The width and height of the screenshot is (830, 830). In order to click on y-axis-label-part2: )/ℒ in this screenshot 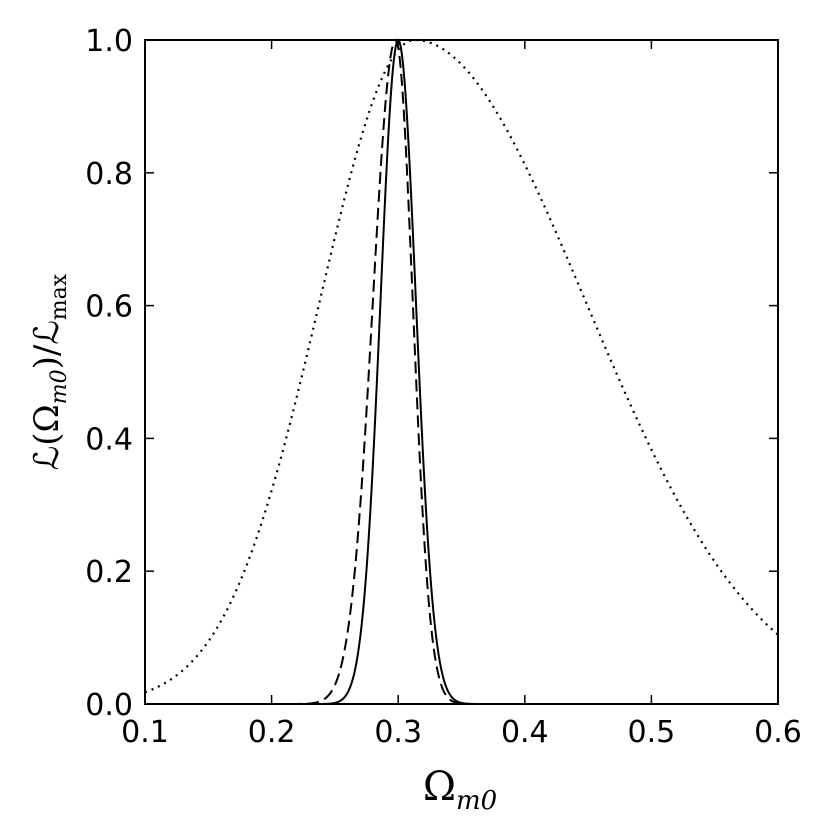, I will do `click(47, 344)`.